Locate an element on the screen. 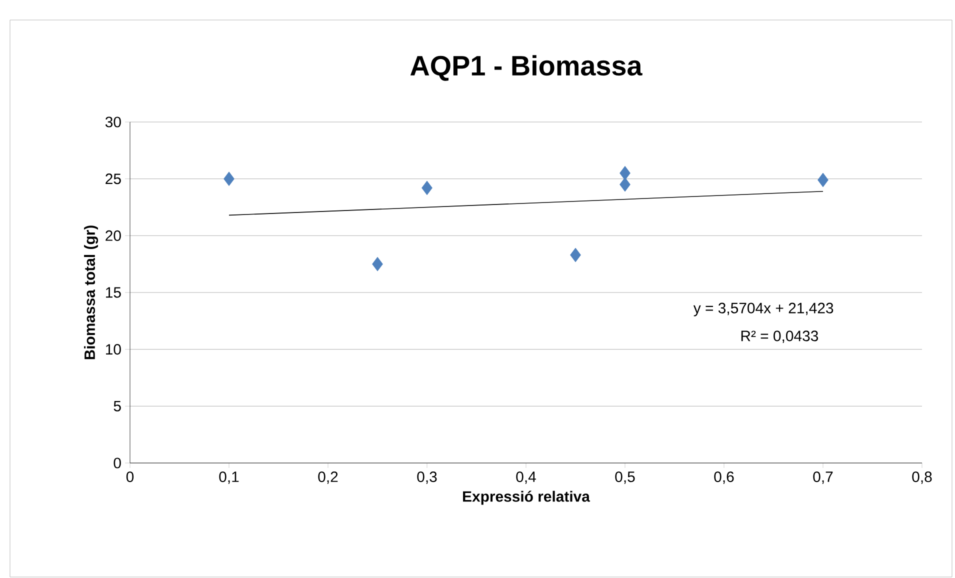 The height and width of the screenshot is (578, 955). y-tick-label: 25 is located at coordinates (113, 179).